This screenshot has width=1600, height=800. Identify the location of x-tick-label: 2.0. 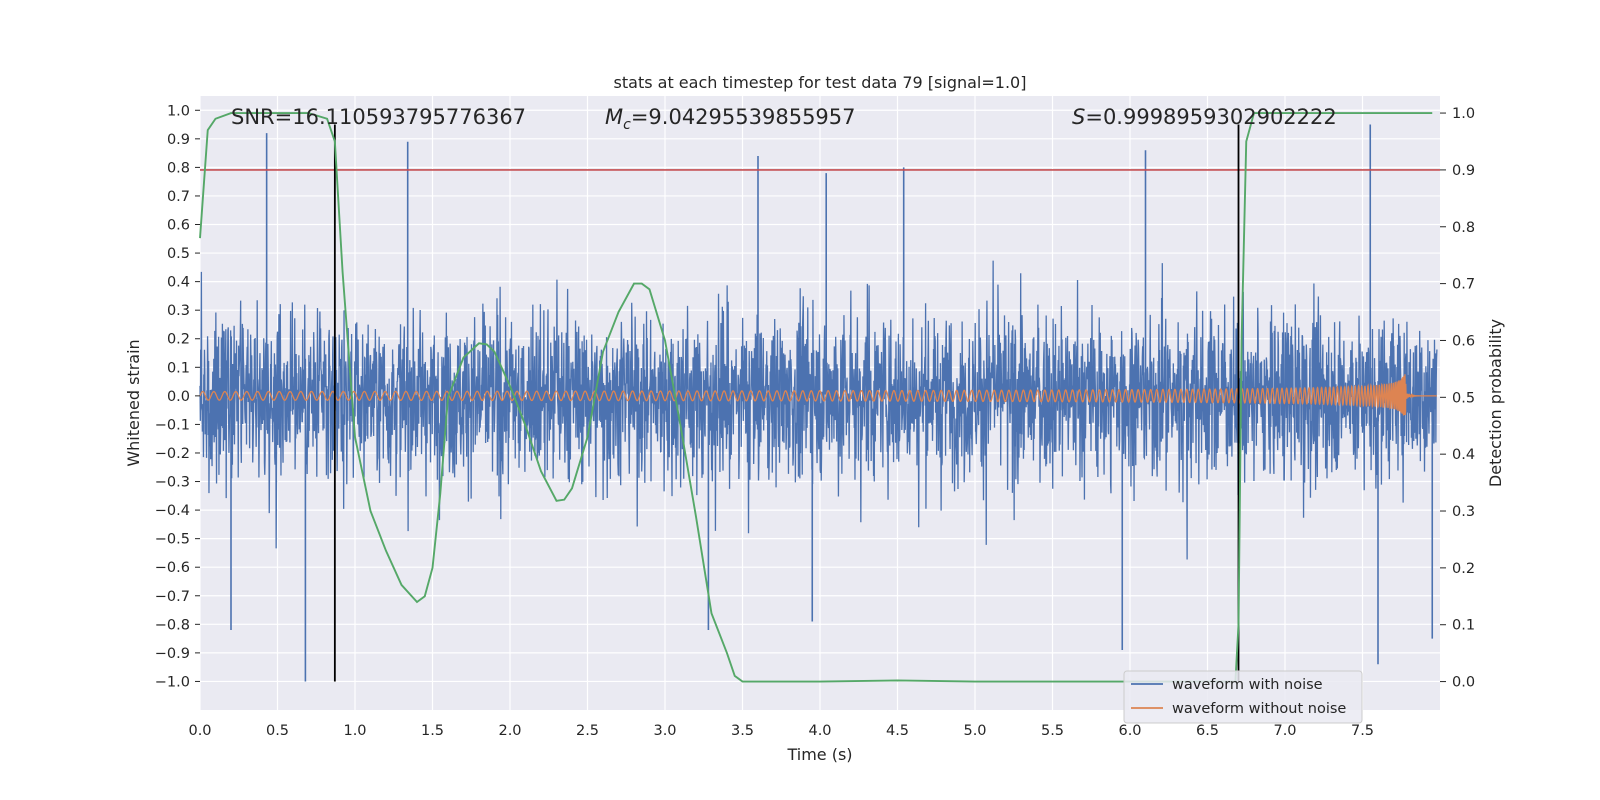
(509, 731).